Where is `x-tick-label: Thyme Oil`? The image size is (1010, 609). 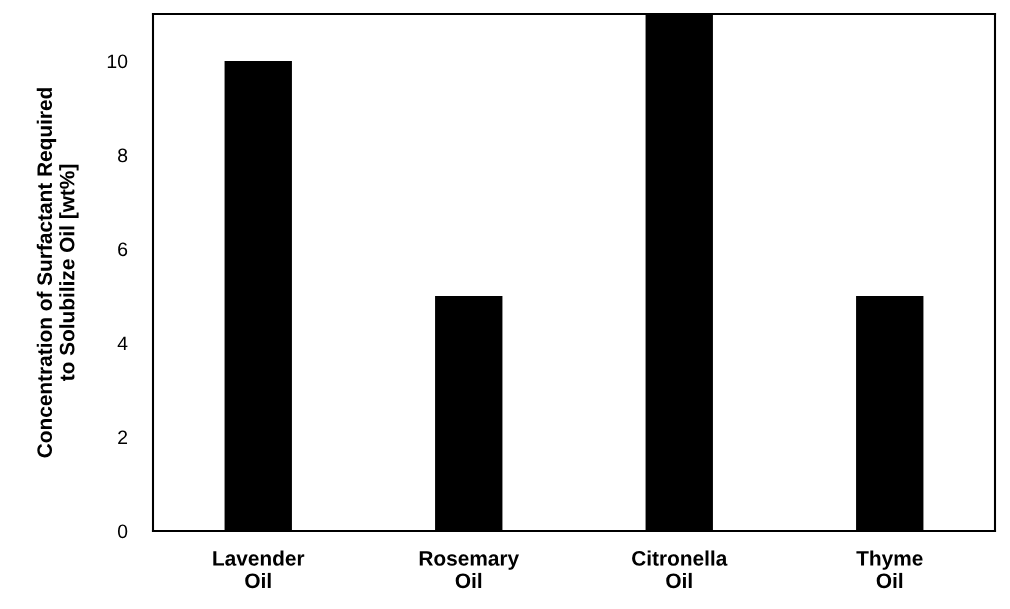 x-tick-label: Thyme Oil is located at coordinates (889, 569).